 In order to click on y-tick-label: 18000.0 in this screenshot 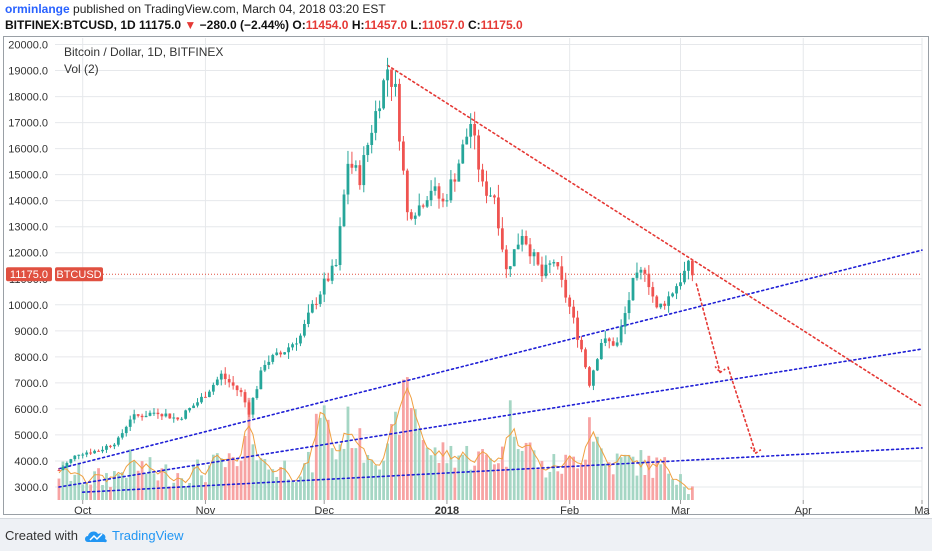, I will do `click(28, 98)`.